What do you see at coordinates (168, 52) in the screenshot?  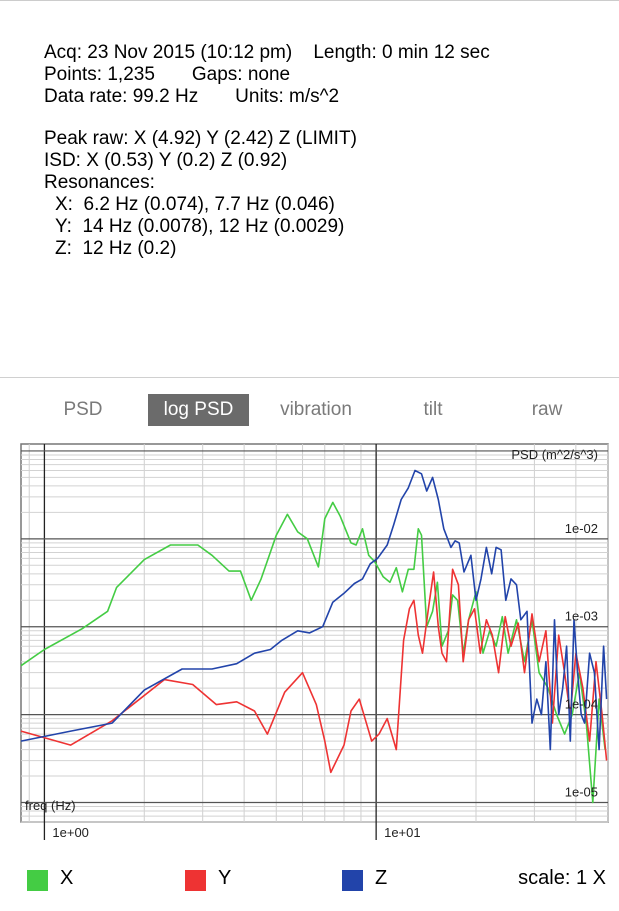 I see `acq-text: Acq: 23 Nov 2015 (10:12 pm)` at bounding box center [168, 52].